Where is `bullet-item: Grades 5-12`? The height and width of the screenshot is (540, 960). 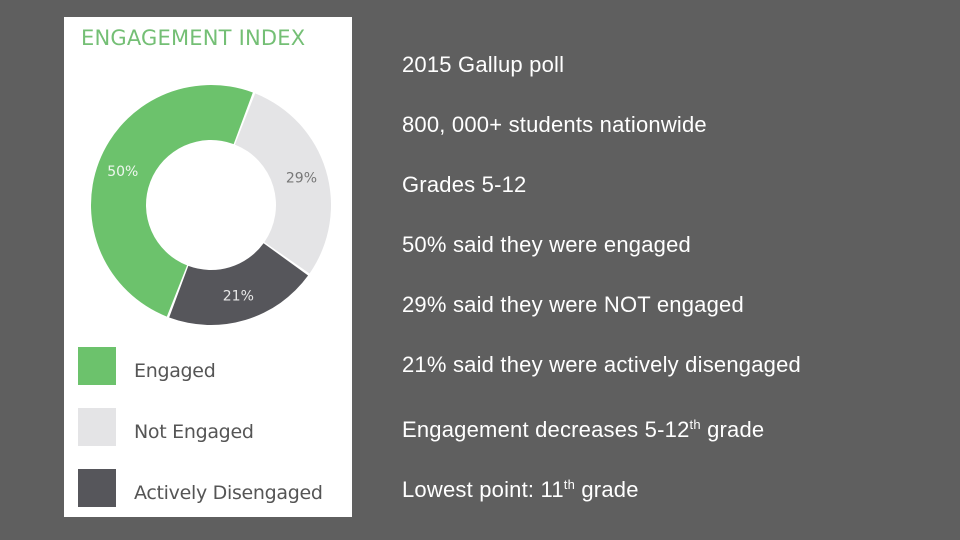 bullet-item: Grades 5-12 is located at coordinates (464, 184).